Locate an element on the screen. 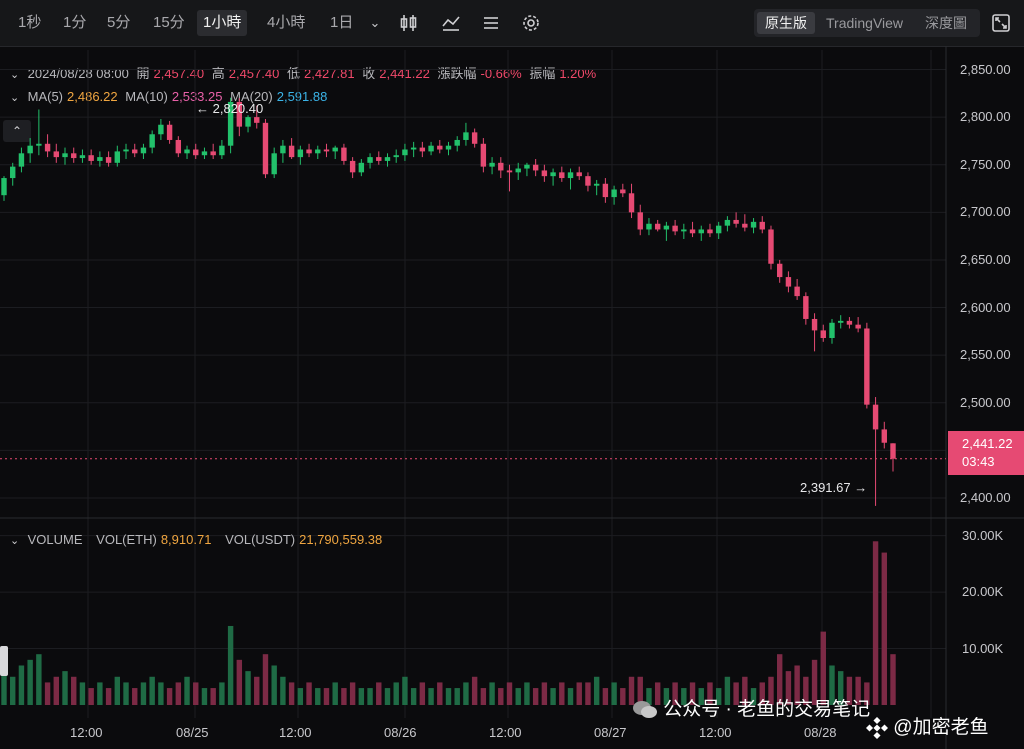 The height and width of the screenshot is (749, 1024). timeframe-15m: 15分 is located at coordinates (169, 22).